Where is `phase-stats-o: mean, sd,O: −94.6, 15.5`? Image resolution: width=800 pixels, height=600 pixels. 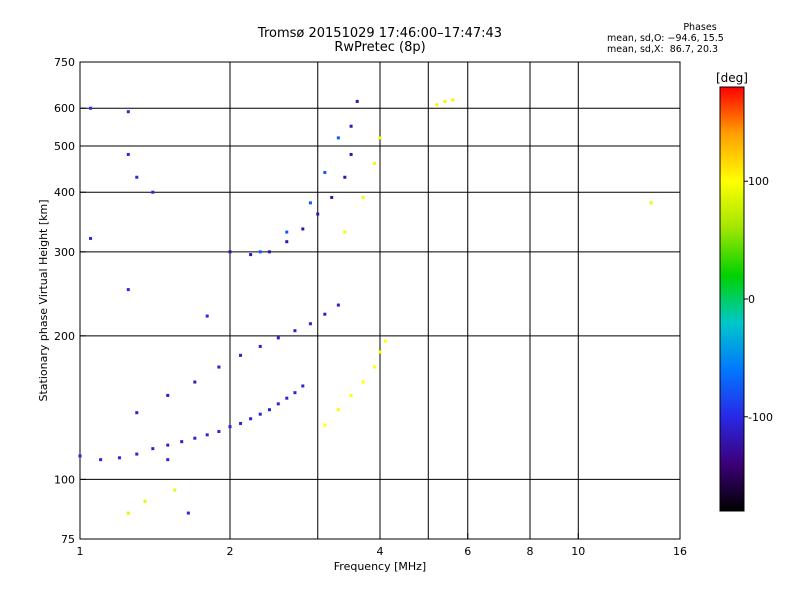
phase-stats-o: mean, sd,O: −94.6, 15.5 is located at coordinates (665, 38).